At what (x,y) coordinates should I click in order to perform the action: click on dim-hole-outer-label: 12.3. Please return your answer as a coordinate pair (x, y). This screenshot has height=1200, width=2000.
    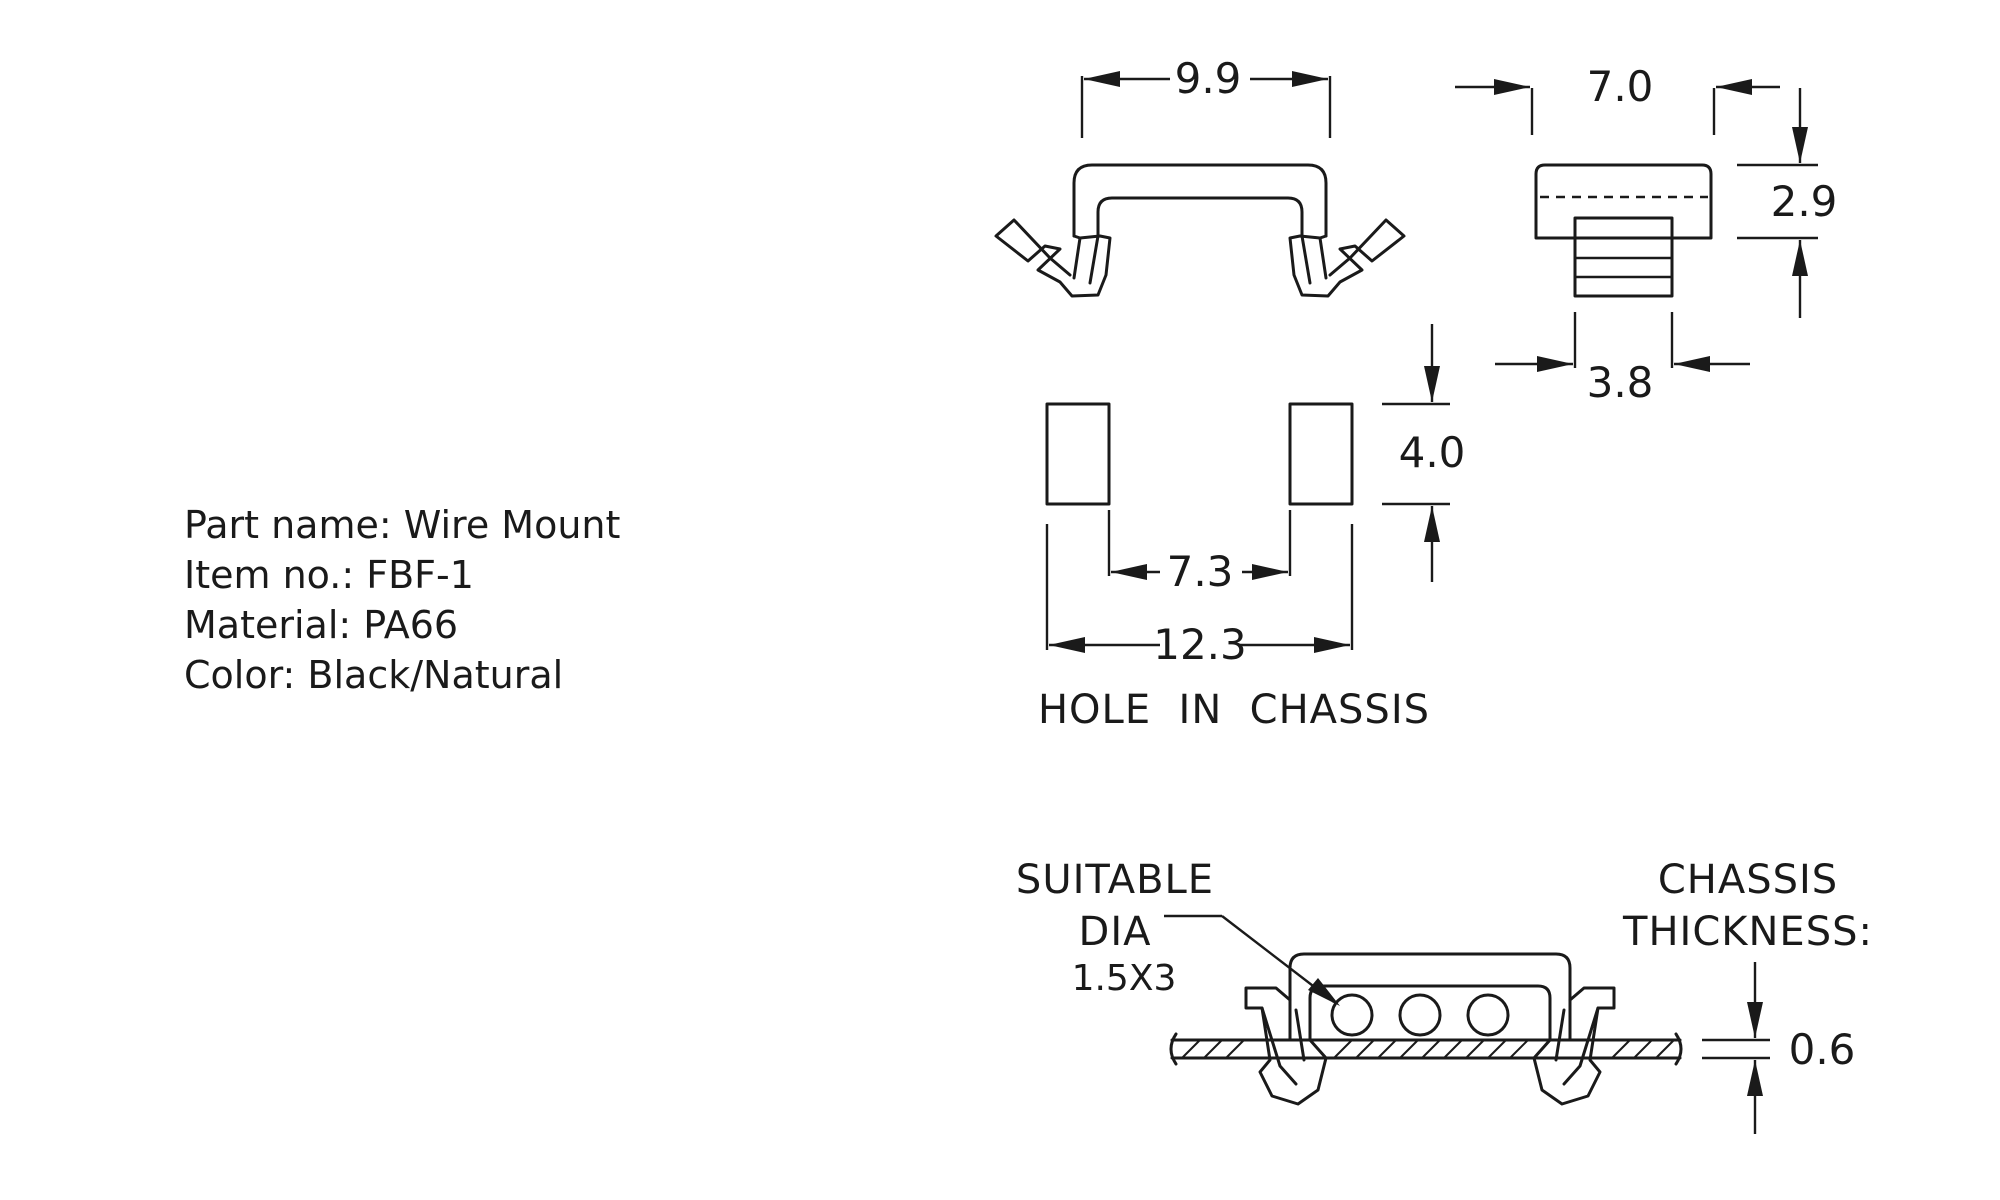
    Looking at the image, I should click on (1200, 644).